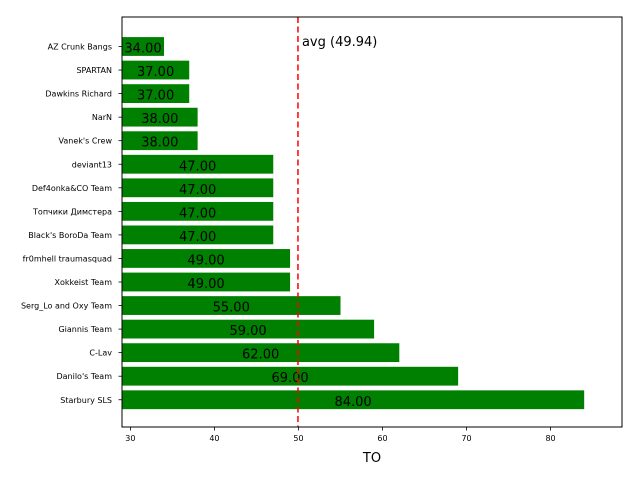 This screenshot has width=640, height=480. I want to click on x-axis-ticks: 30 40 50 60 70 80, so click(340, 435).